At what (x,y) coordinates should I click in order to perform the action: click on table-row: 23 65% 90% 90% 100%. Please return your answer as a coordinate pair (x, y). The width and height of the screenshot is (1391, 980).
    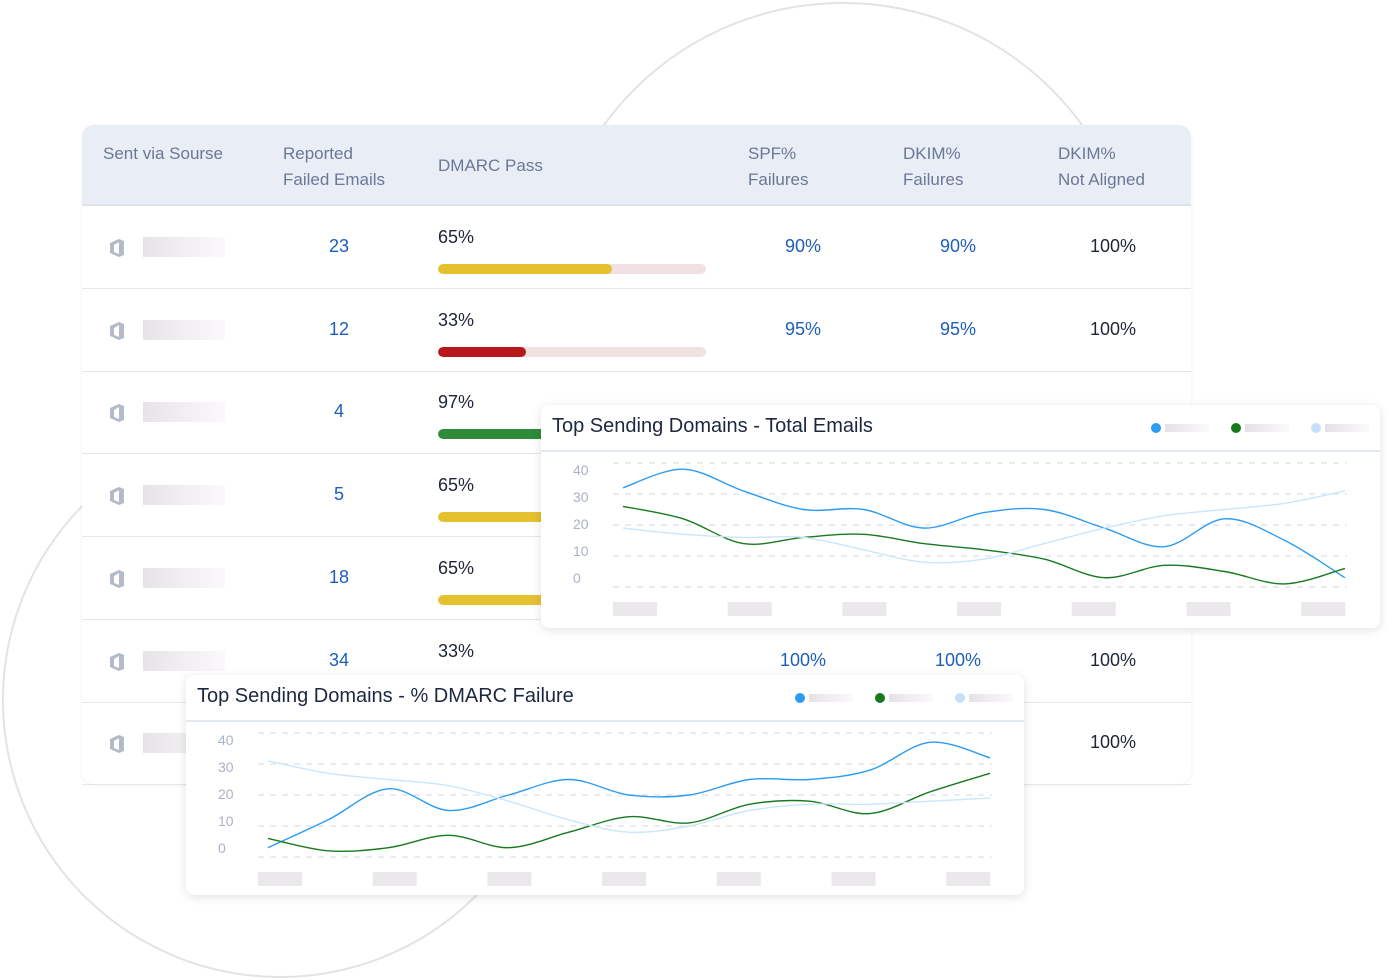
    Looking at the image, I should click on (636, 247).